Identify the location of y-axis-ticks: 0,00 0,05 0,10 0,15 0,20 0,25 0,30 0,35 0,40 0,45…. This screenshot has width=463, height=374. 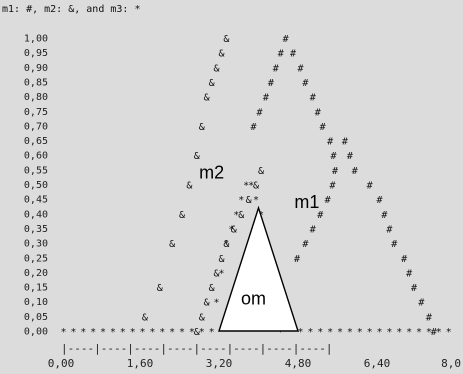
(36, 186).